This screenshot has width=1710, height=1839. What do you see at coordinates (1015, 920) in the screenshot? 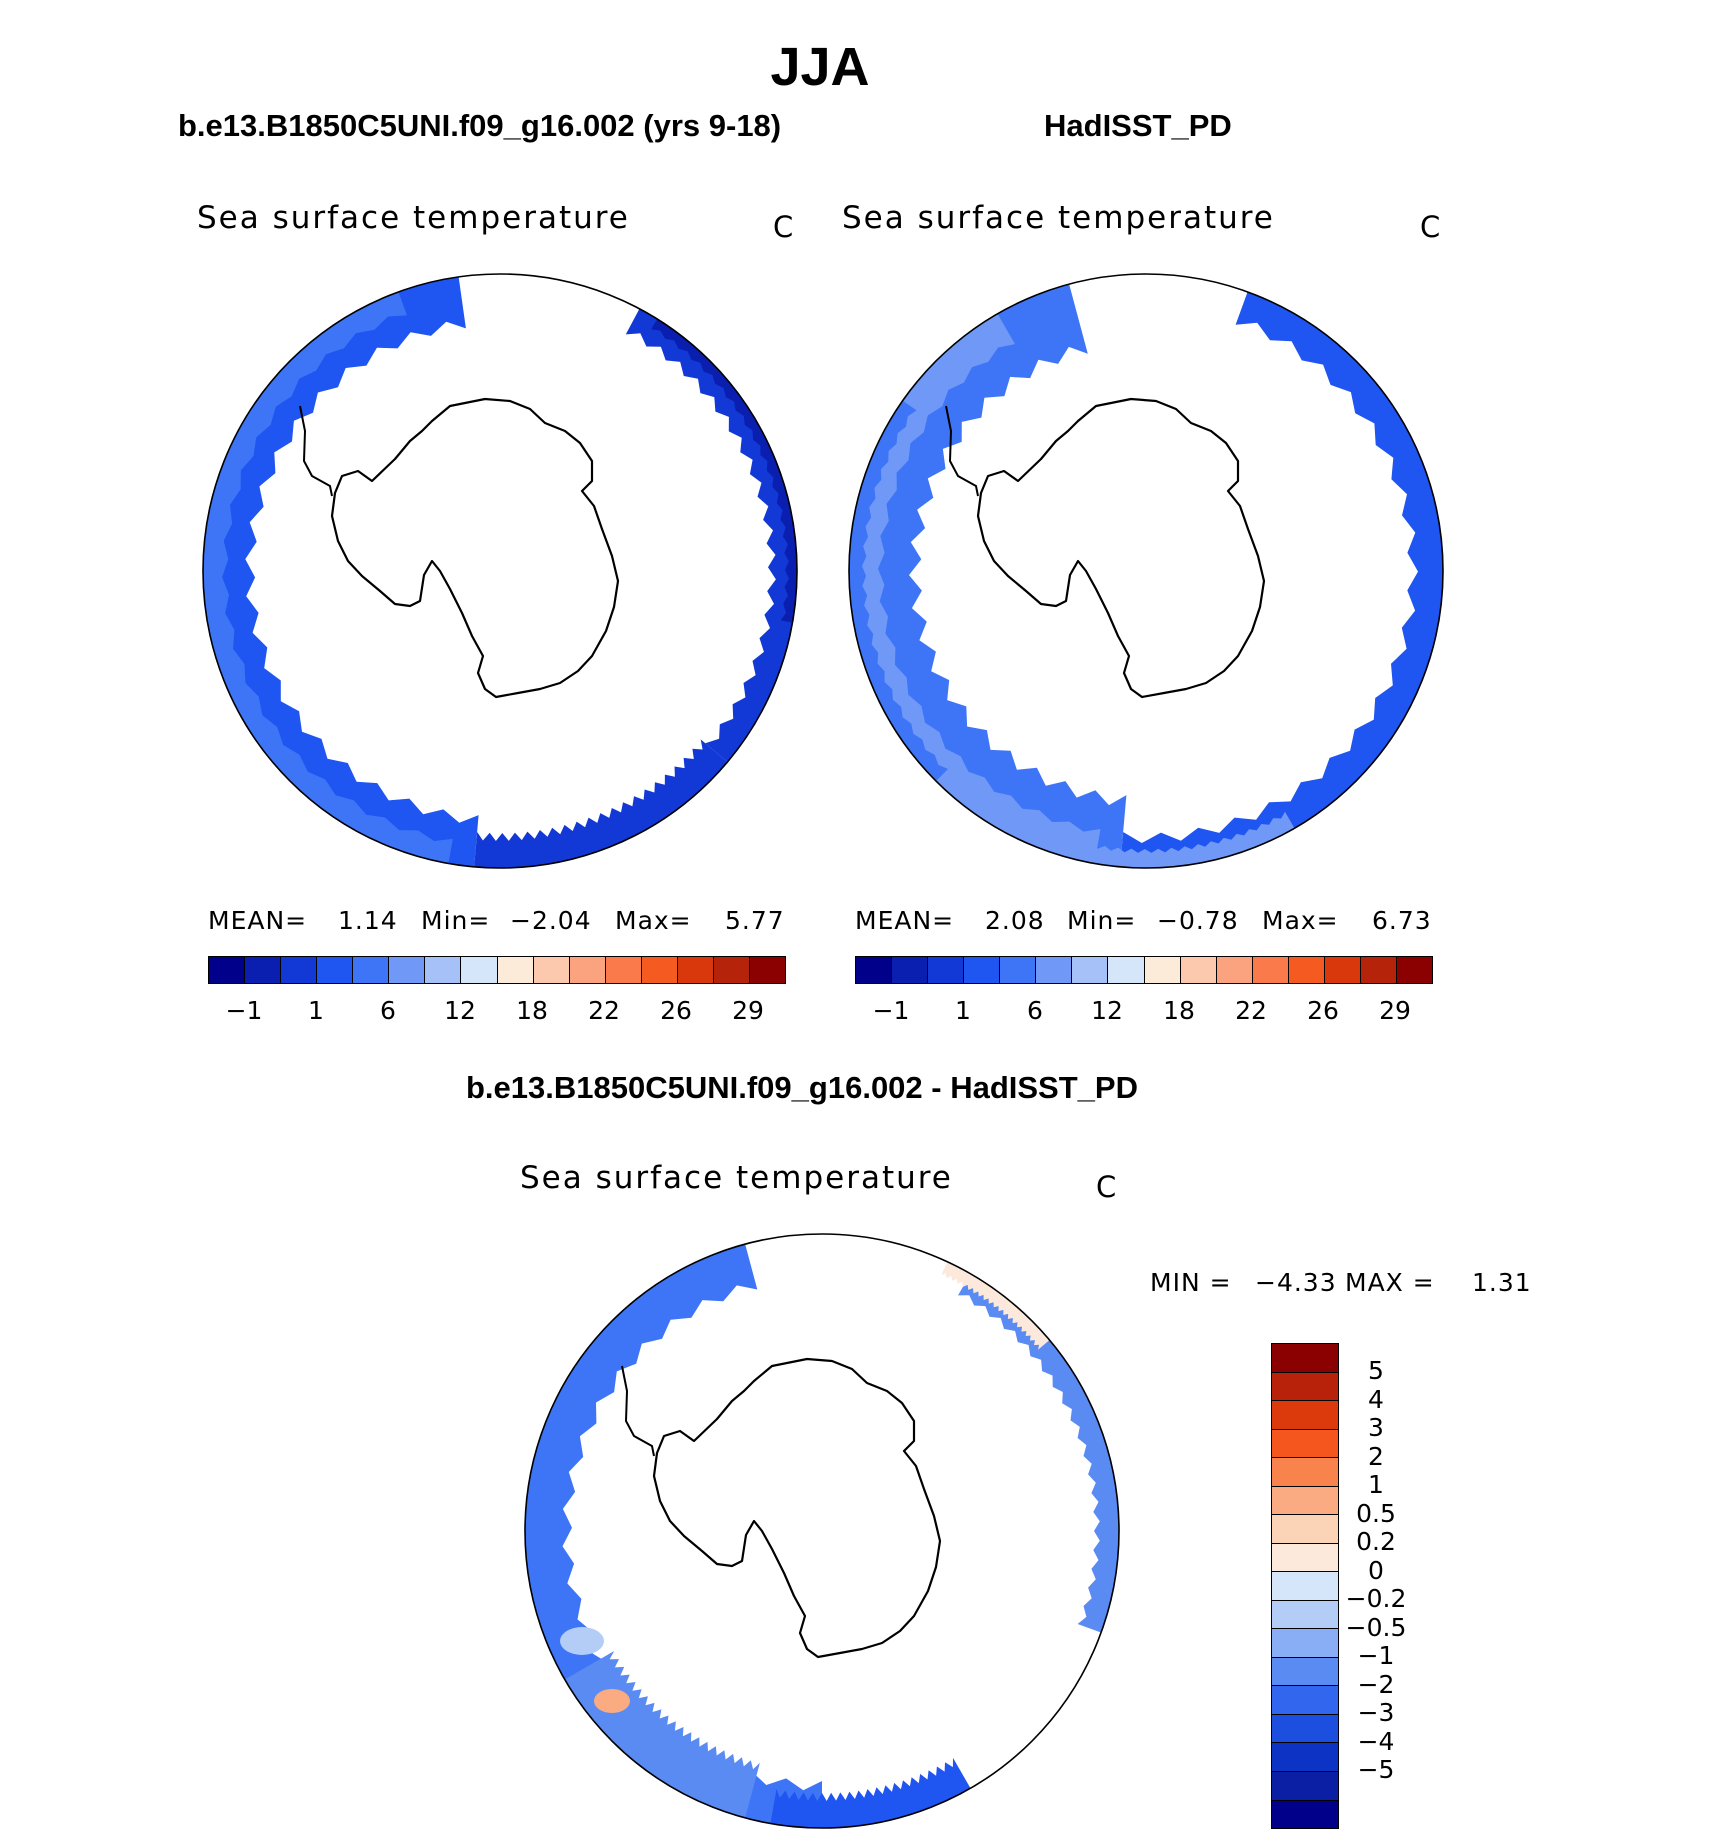
I see `obs-mean-value: 2.08` at bounding box center [1015, 920].